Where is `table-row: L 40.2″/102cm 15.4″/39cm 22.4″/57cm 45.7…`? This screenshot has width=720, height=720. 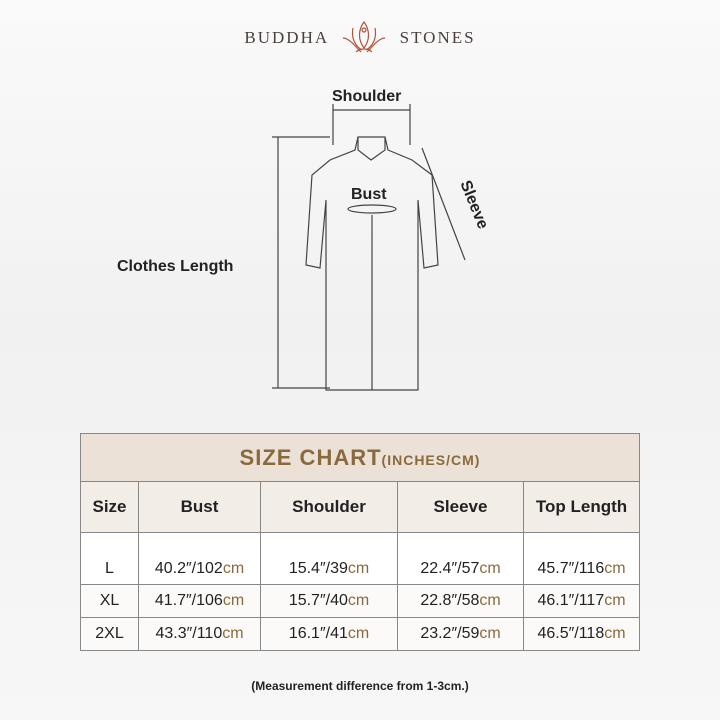 table-row: L 40.2″/102cm 15.4″/39cm 22.4″/57cm 45.7… is located at coordinates (360, 558).